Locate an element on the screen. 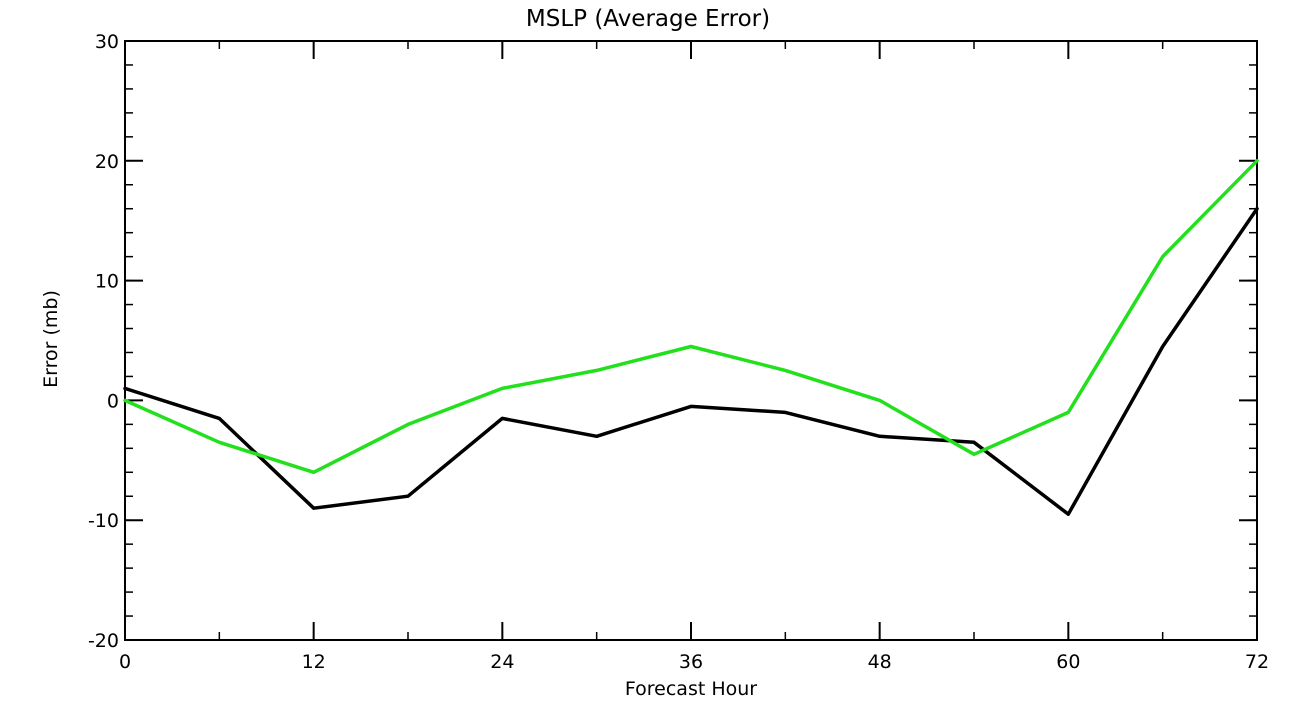 This screenshot has width=1296, height=720. x-axis-label: Forecast Hour is located at coordinates (691, 689).